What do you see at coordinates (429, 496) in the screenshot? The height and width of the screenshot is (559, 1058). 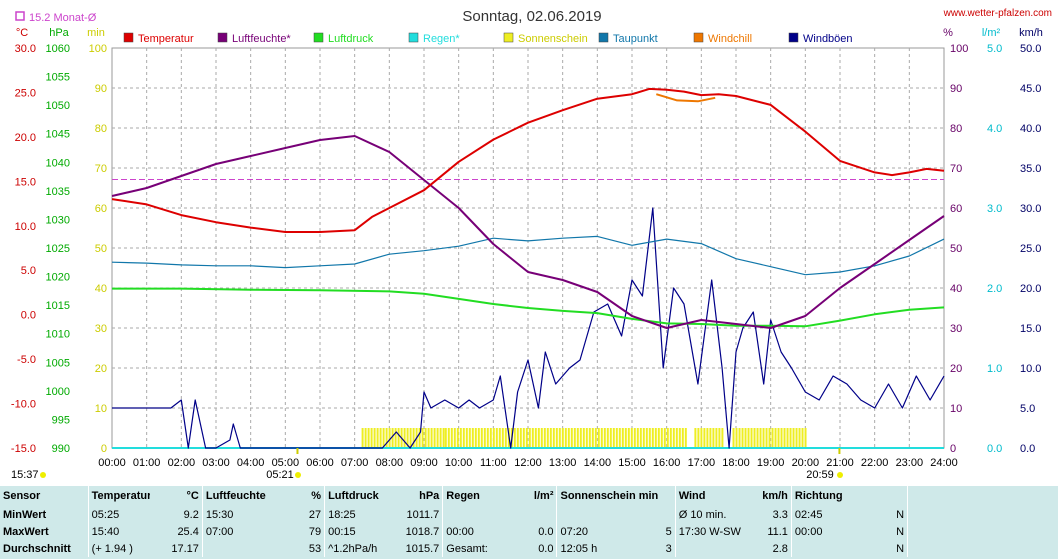 I see `stats-col-press-unit: hPa` at bounding box center [429, 496].